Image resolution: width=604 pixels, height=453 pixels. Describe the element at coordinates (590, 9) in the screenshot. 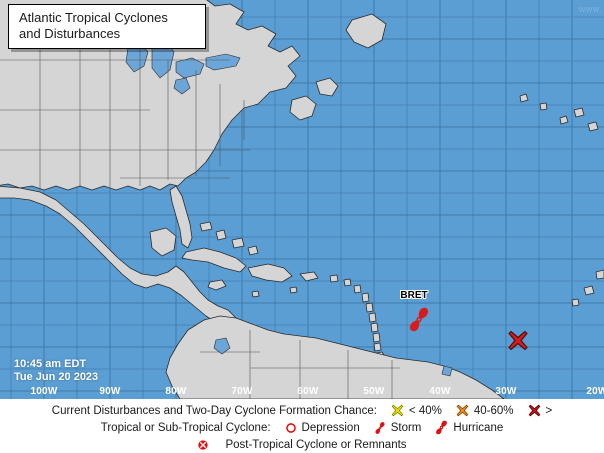

I see `website-watermark: www.` at that location.